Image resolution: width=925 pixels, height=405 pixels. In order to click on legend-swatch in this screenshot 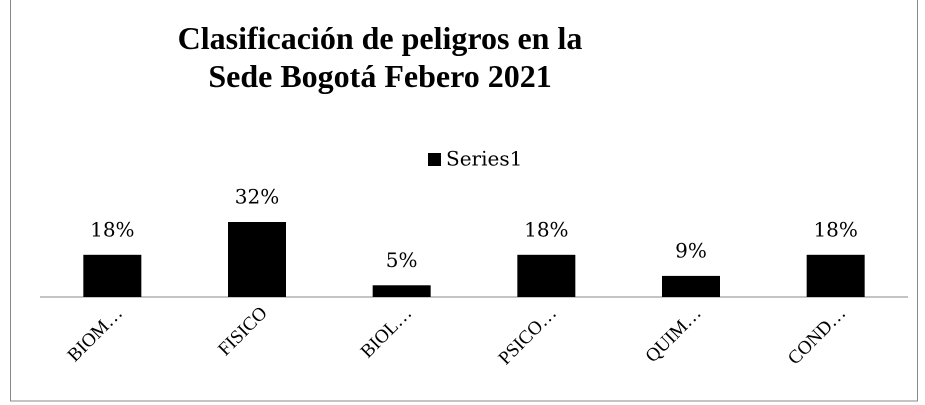, I will do `click(434, 159)`.